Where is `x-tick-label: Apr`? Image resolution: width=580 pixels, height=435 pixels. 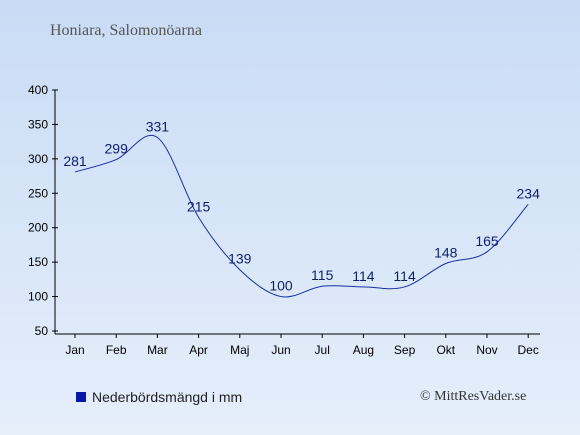 x-tick-label: Apr is located at coordinates (198, 350).